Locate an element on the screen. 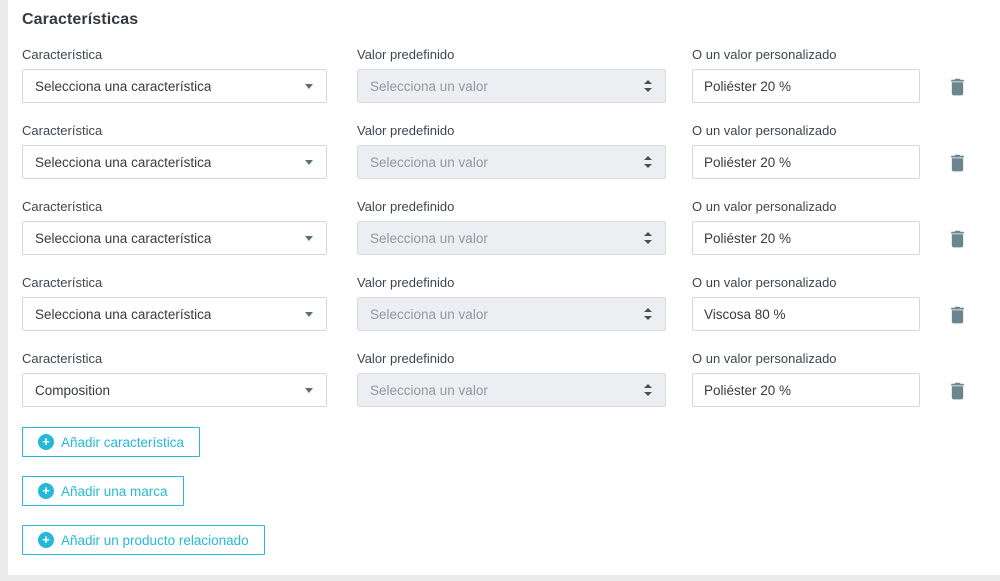 The width and height of the screenshot is (1000, 581). add-feature-button: + Añadir característica is located at coordinates (111, 442).